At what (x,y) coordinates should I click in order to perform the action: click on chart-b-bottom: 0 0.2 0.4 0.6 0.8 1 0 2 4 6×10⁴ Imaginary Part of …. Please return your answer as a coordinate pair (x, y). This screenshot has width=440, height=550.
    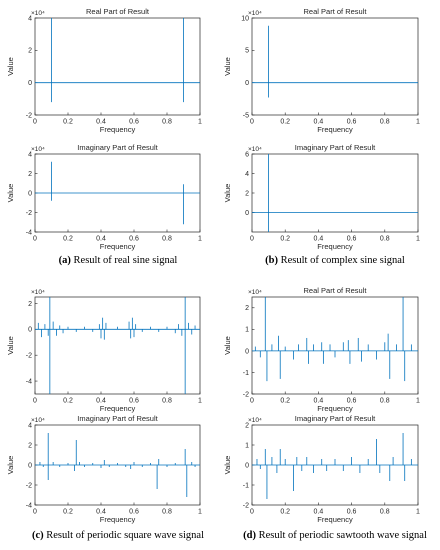
    Looking at the image, I should click on (321, 197).